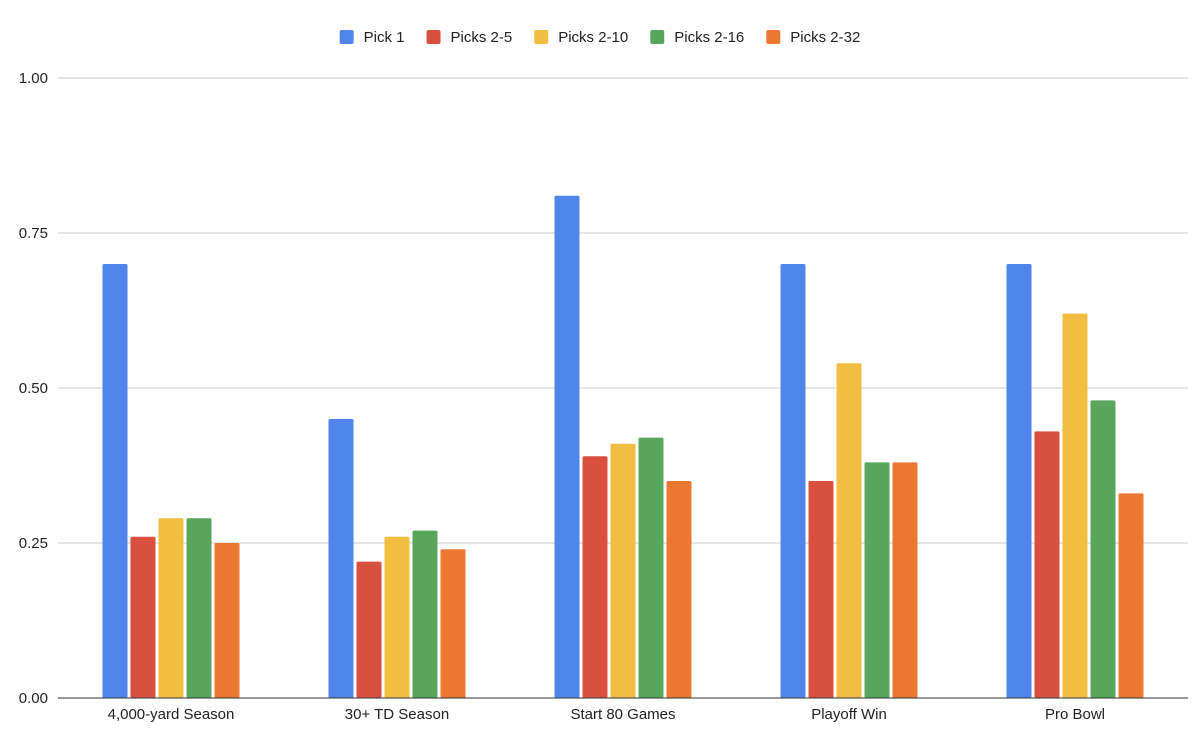  I want to click on y-tick-label: 0.50, so click(33, 388).